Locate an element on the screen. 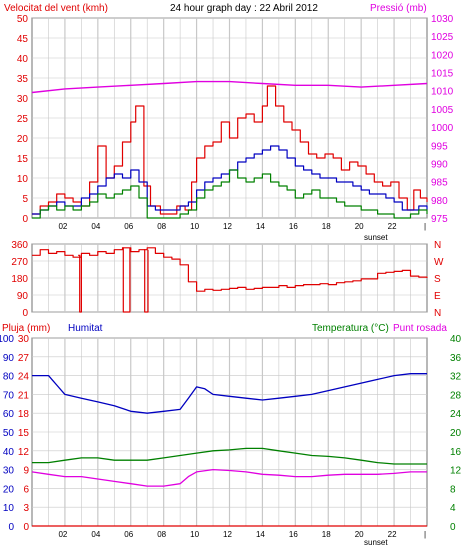 This screenshot has width=465, height=559. y-tick-label-pressure: 985 is located at coordinates (439, 183).